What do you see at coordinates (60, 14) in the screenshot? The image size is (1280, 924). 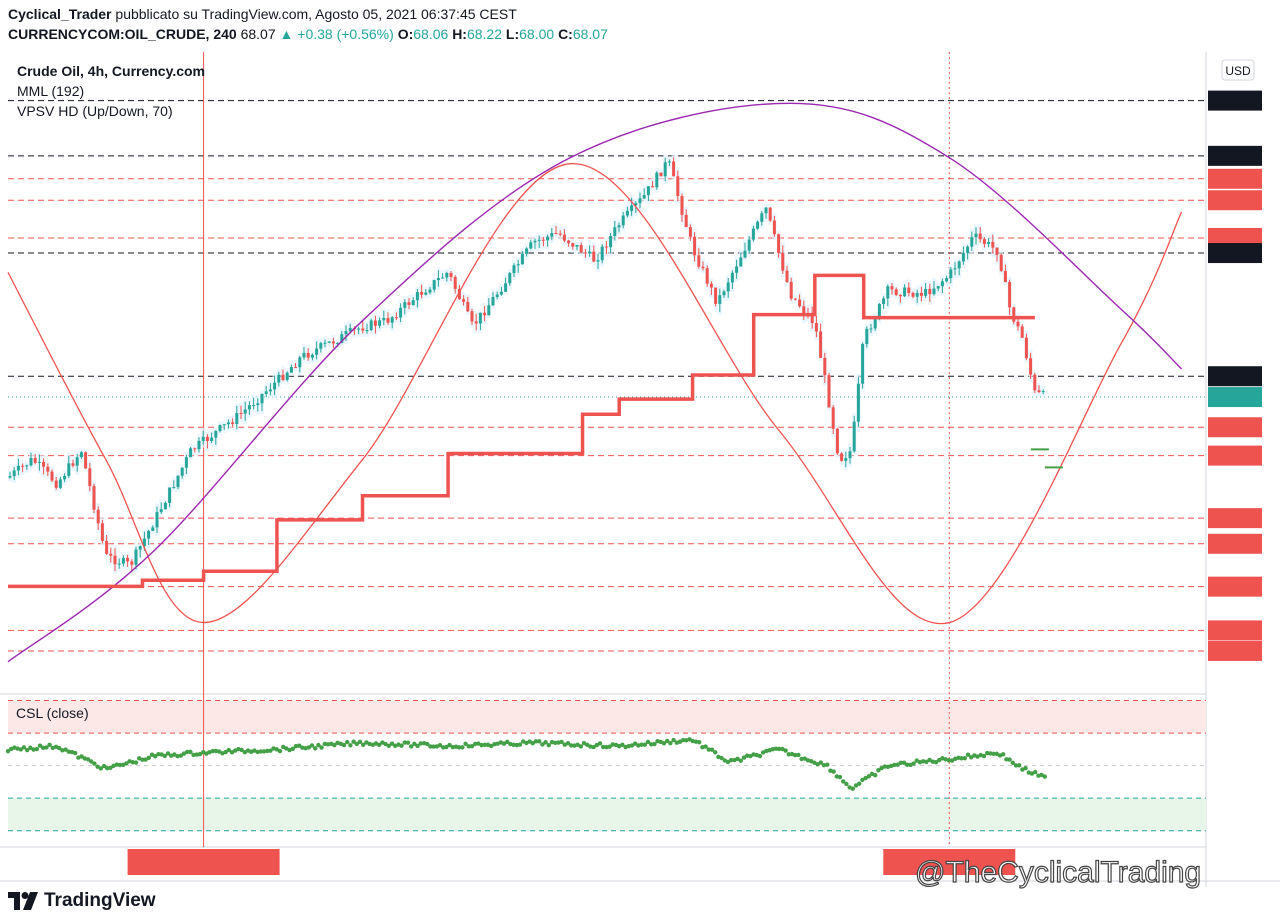 I see `author-name: Cyclical_Trader` at bounding box center [60, 14].